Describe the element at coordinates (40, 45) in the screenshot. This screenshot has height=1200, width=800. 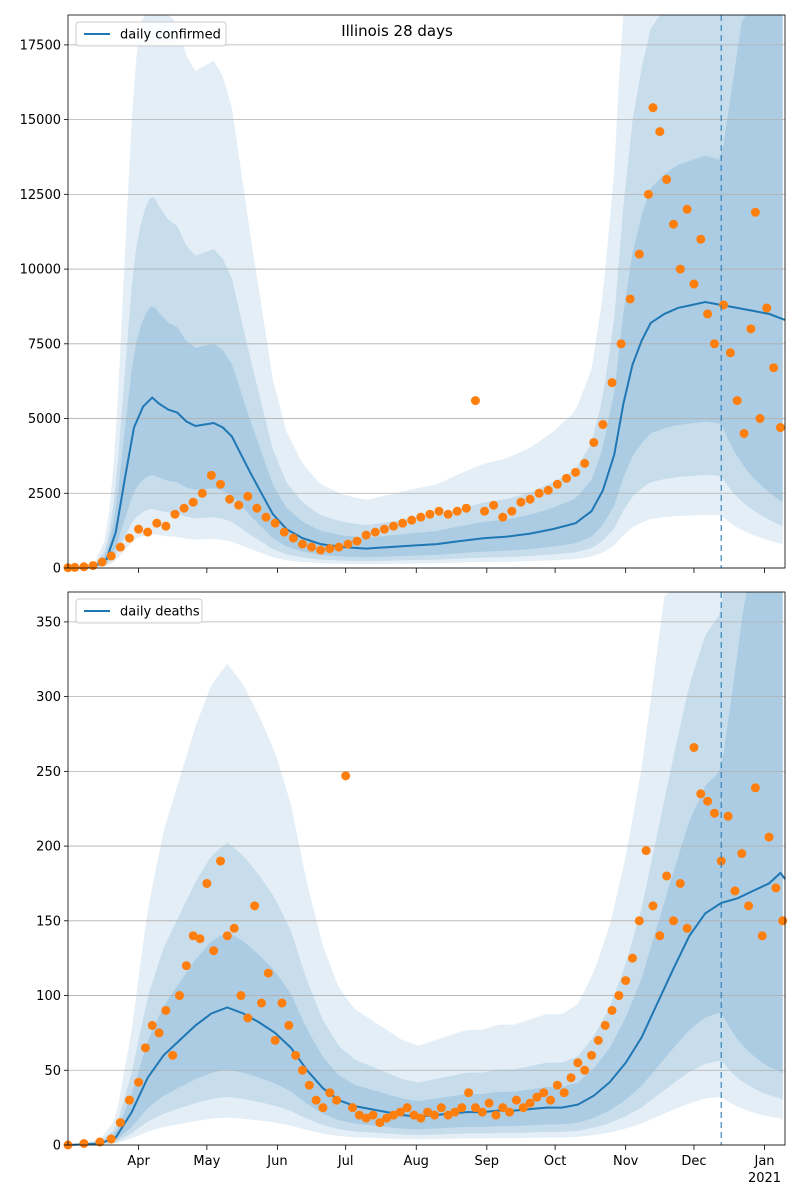
I see `y-tick-label: 17500` at that location.